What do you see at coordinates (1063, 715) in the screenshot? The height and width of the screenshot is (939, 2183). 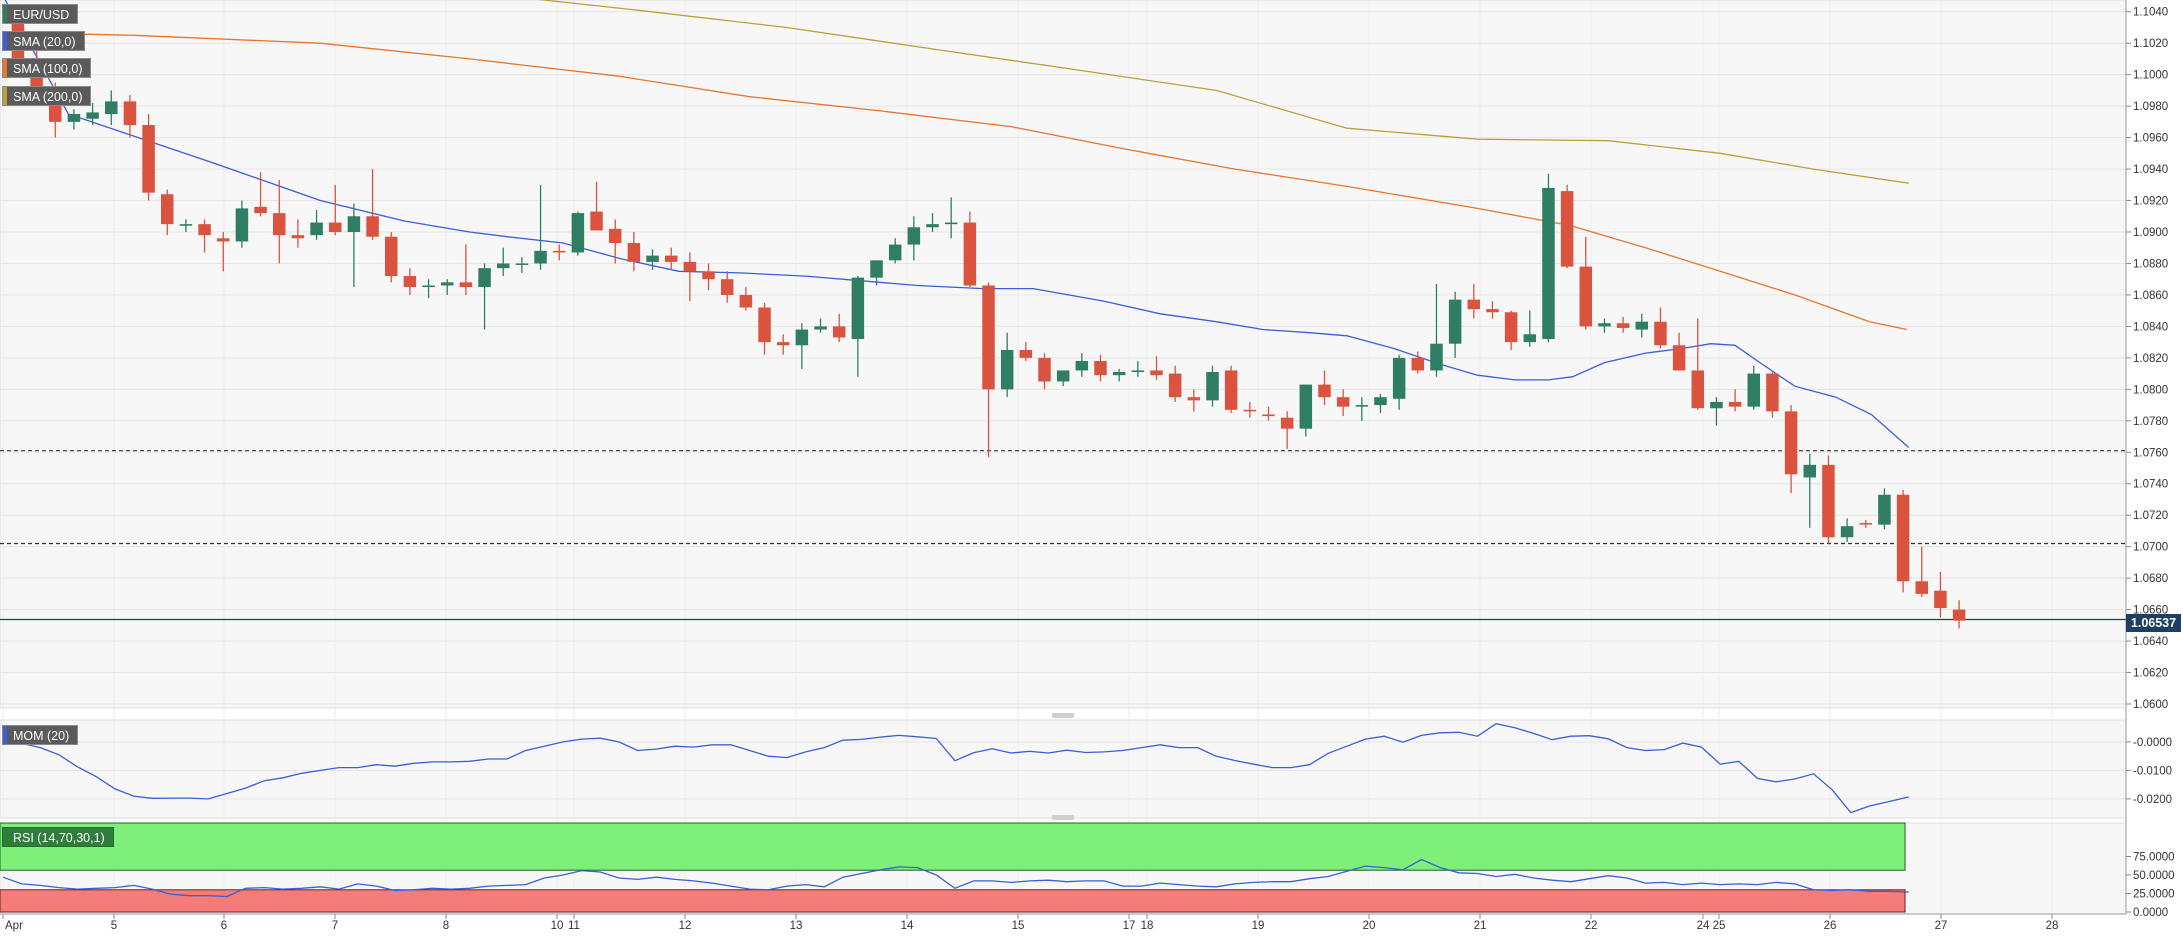 I see `mom-splitter-handle` at bounding box center [1063, 715].